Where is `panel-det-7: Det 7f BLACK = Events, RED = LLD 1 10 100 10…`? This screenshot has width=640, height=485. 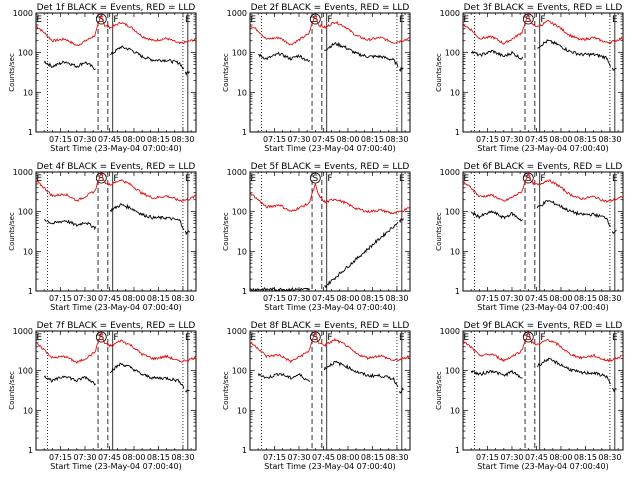 panel-det-7: Det 7f BLACK = Events, RED = LLD 1 10 100 10… is located at coordinates (102, 396).